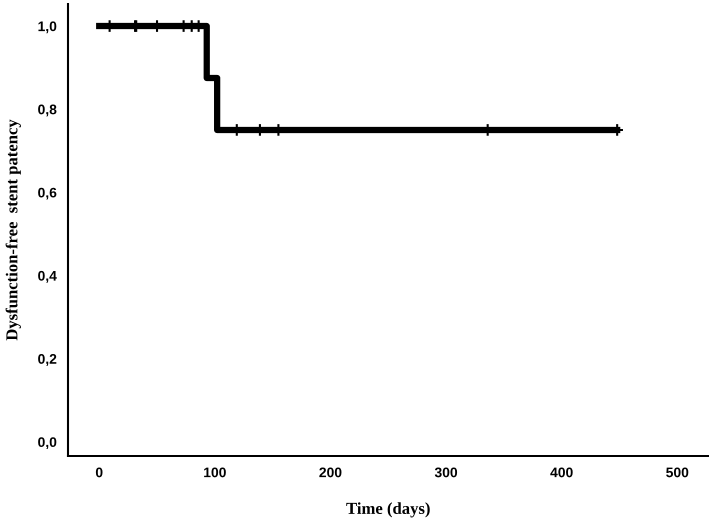 Image resolution: width=709 pixels, height=526 pixels. What do you see at coordinates (47, 276) in the screenshot?
I see `y-tick-label: 0,4` at bounding box center [47, 276].